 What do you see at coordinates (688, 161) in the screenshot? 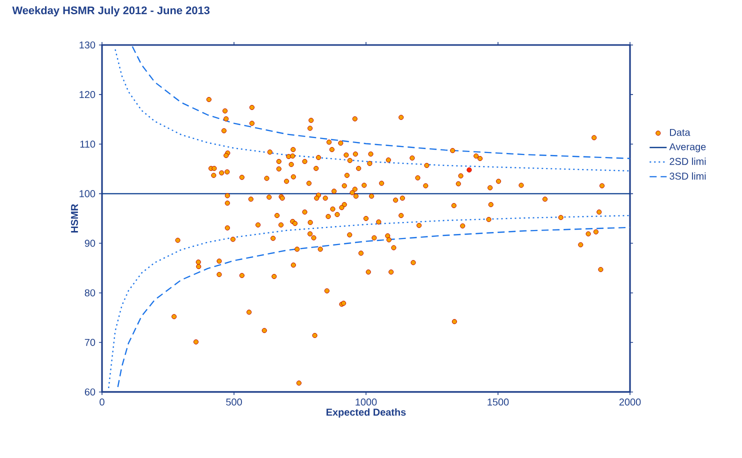
I see `legend-label: 2SD limi` at bounding box center [688, 161].